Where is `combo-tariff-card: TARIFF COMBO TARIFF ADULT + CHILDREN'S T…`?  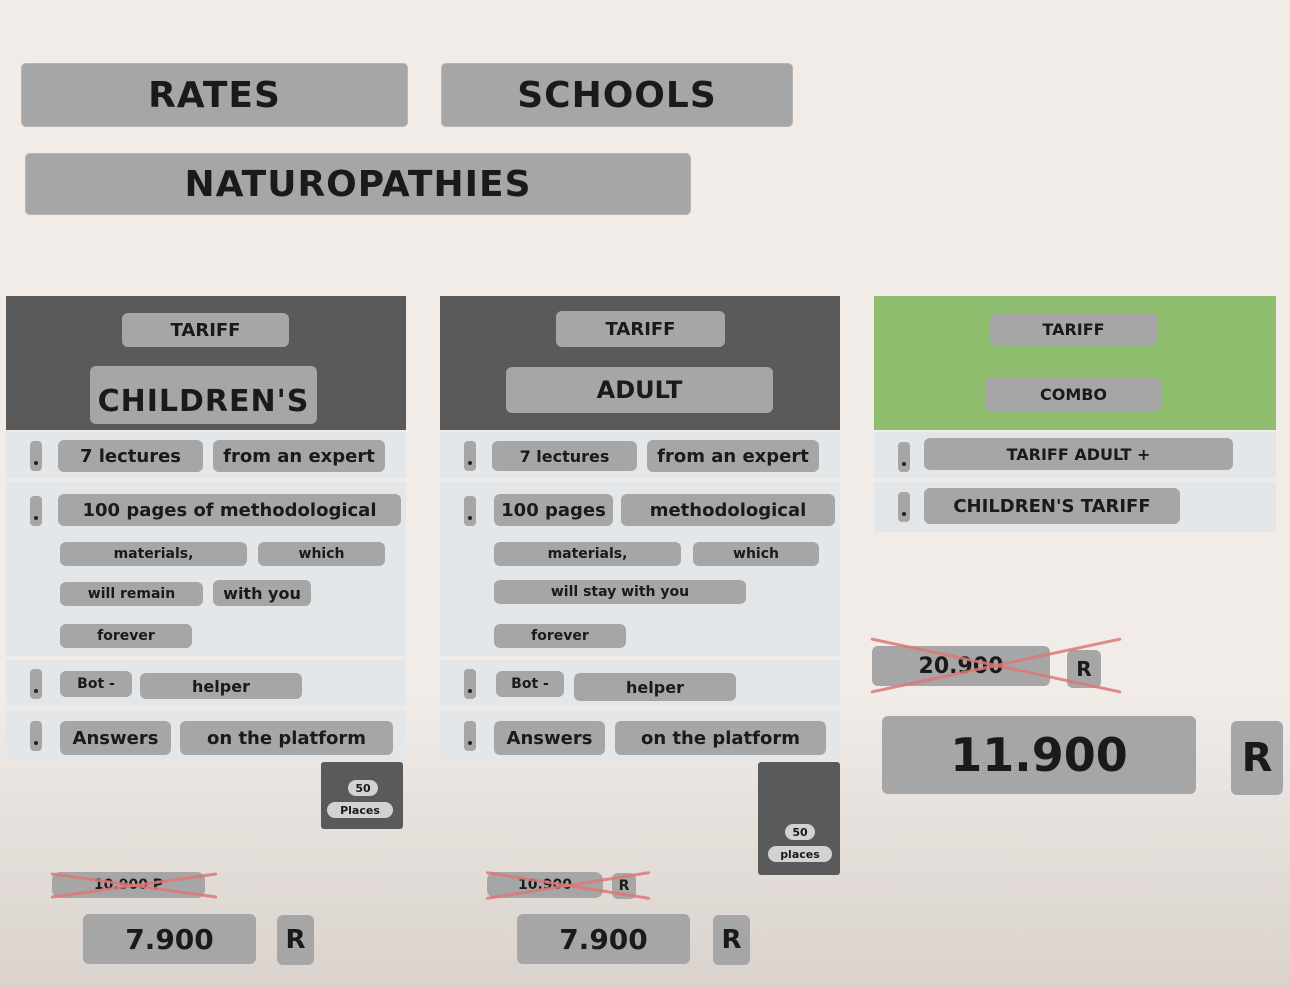 combo-tariff-card: TARIFF COMBO TARIFF ADULT + CHILDREN'S T… is located at coordinates (1075, 414).